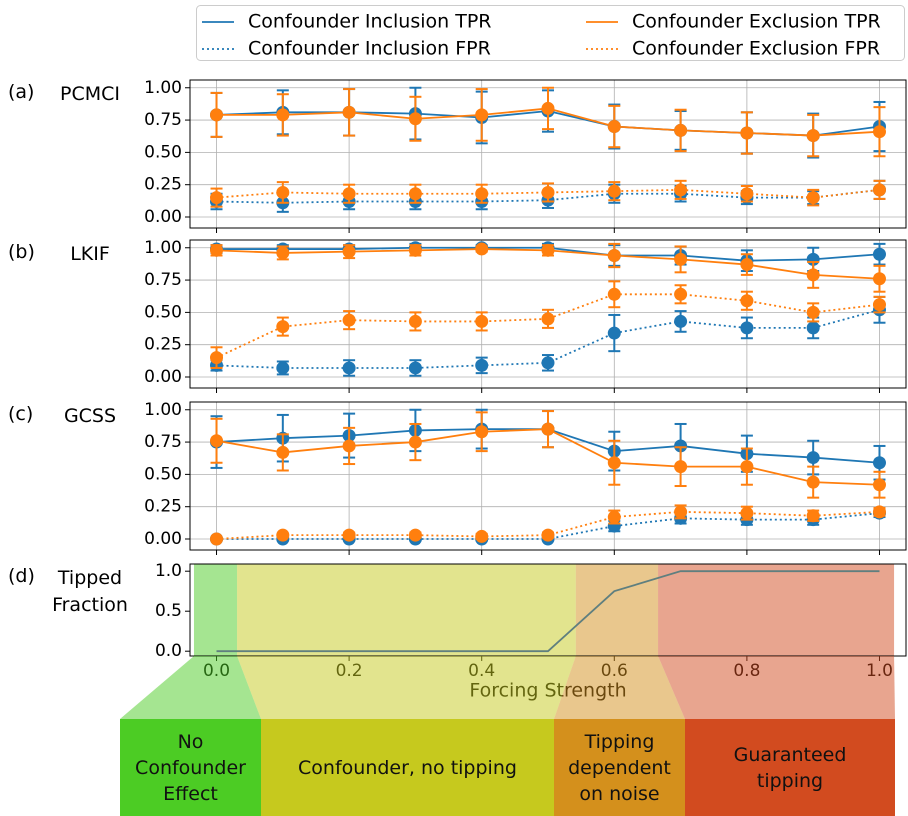  I want to click on panel-label: (a), so click(21, 92).